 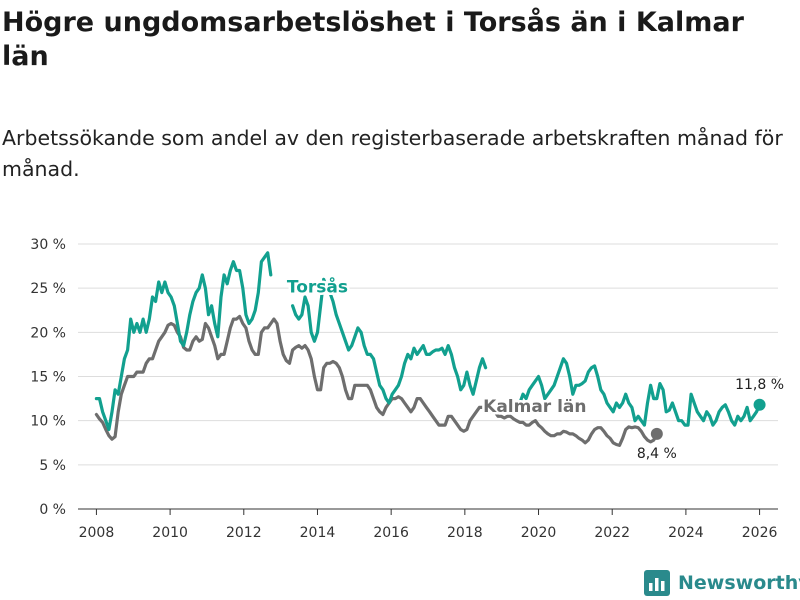 I want to click on x-tick-label: 2024, so click(x=686, y=533).